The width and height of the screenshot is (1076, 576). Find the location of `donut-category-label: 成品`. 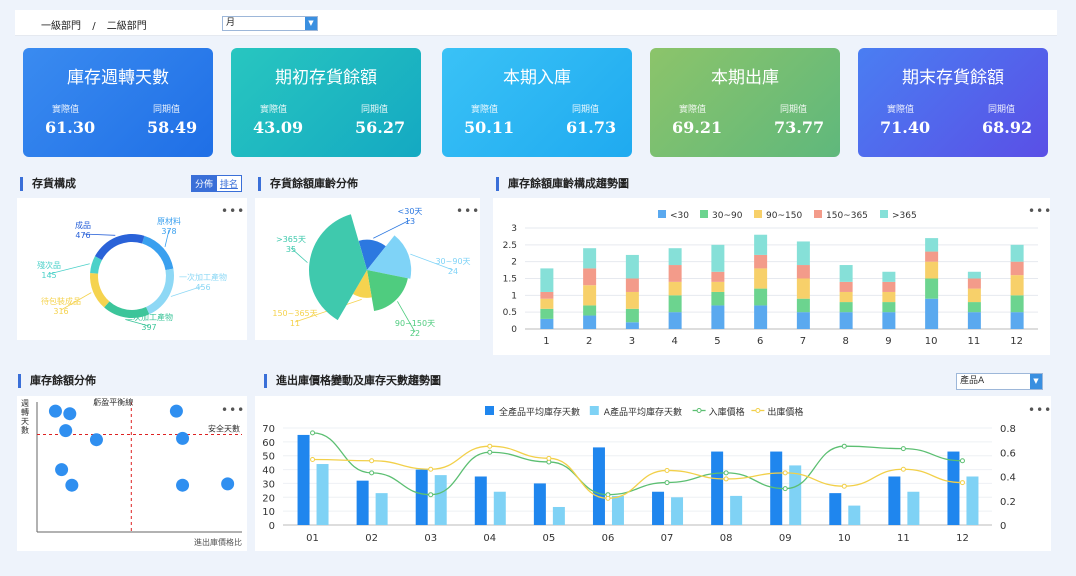

donut-category-label: 成品 is located at coordinates (83, 225).